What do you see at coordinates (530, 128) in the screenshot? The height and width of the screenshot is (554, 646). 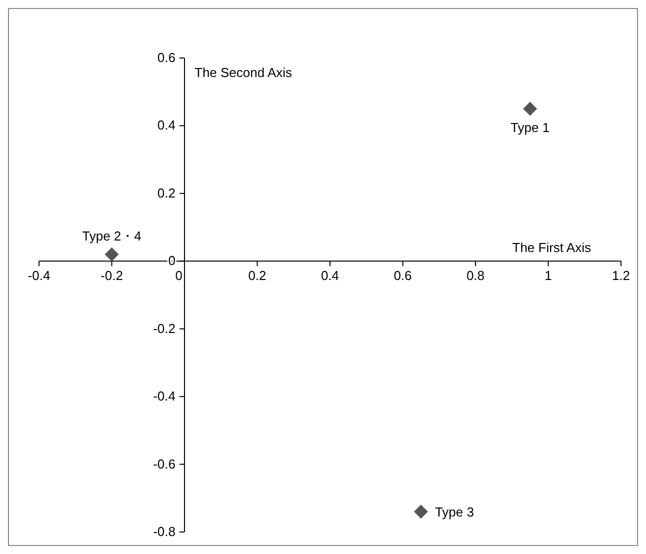 I see `annotation: Type 1` at bounding box center [530, 128].